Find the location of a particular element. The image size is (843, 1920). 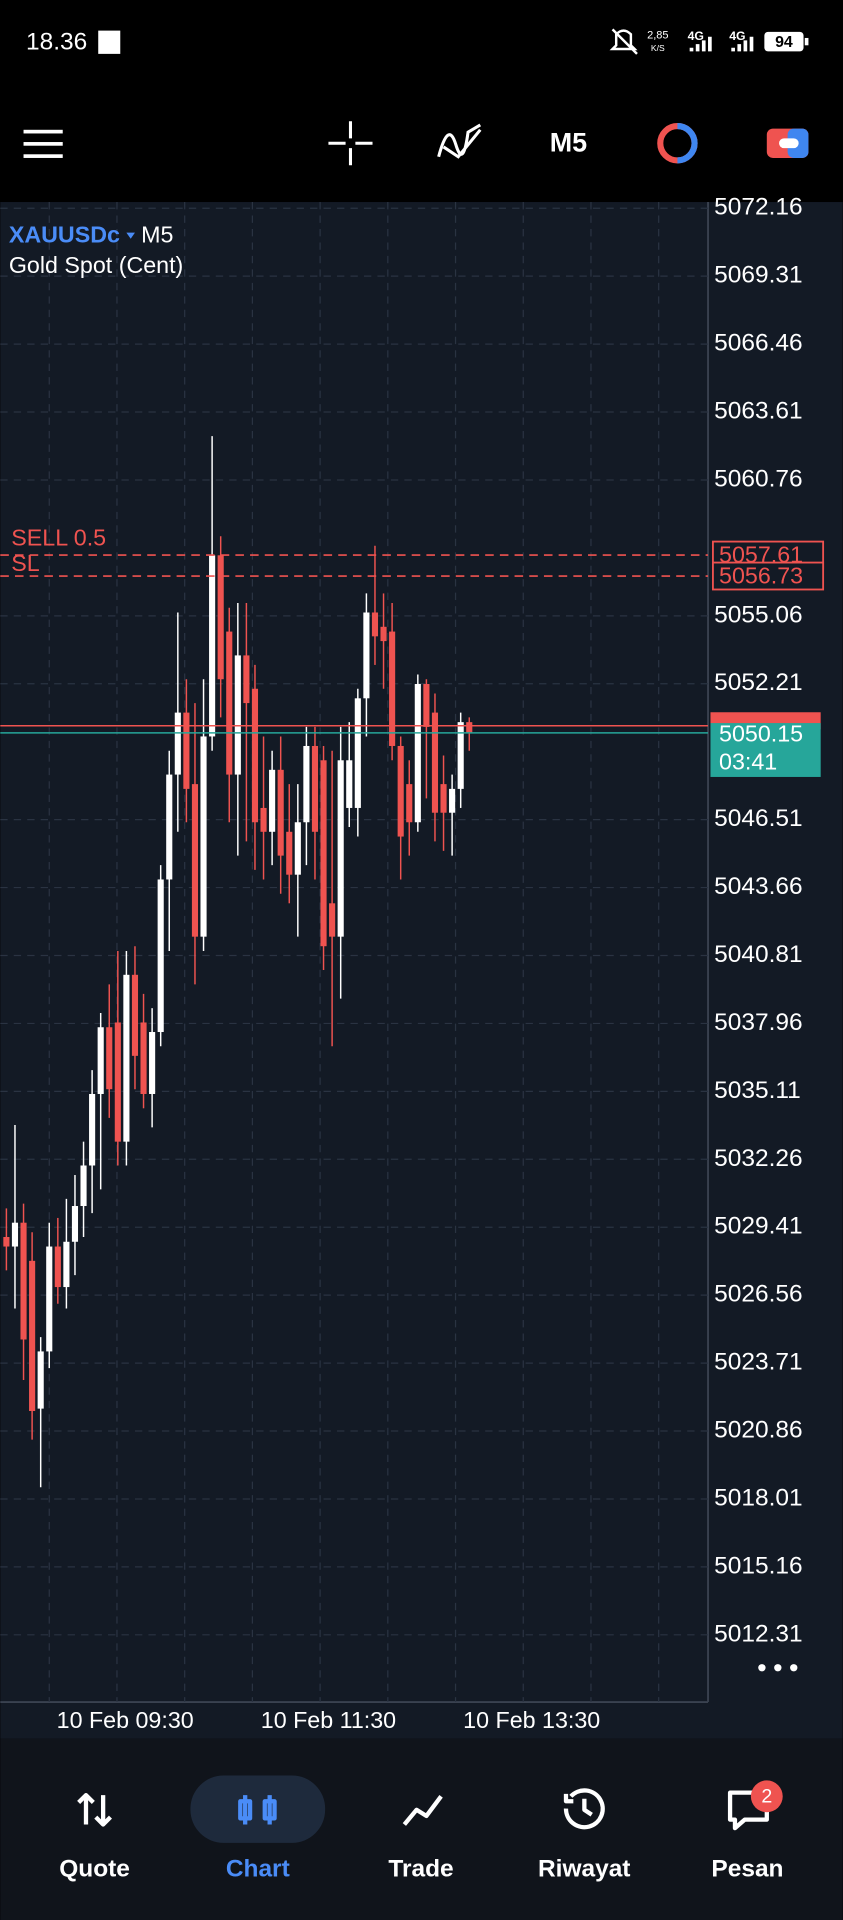

battery-icon is located at coordinates (784, 41).